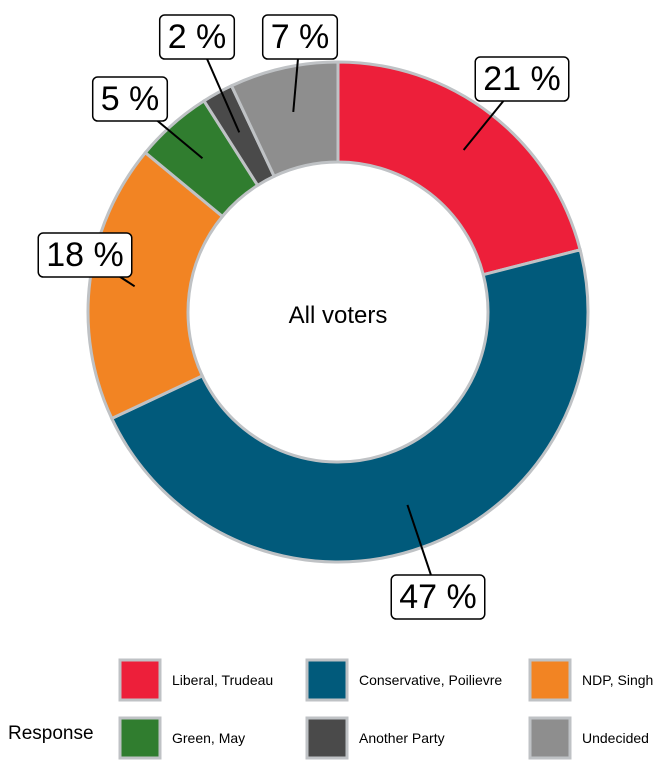  I want to click on legend-item-ndp-singh: NDP, Singh, so click(590, 680).